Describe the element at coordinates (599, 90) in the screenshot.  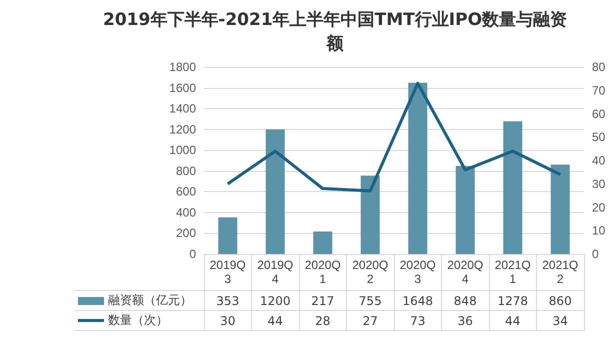
I see `y2-tick-label: 70` at that location.